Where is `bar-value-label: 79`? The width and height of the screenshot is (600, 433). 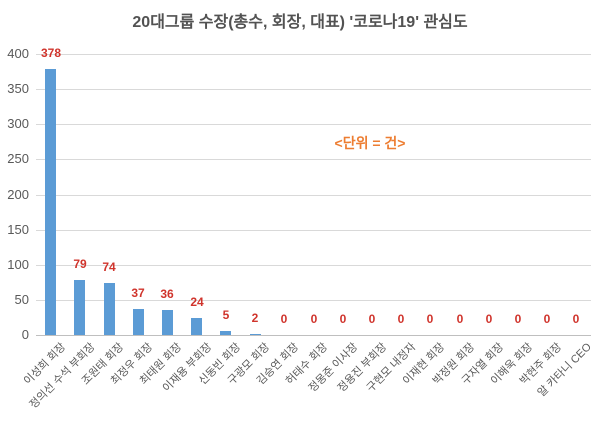
bar-value-label: 79 is located at coordinates (80, 264).